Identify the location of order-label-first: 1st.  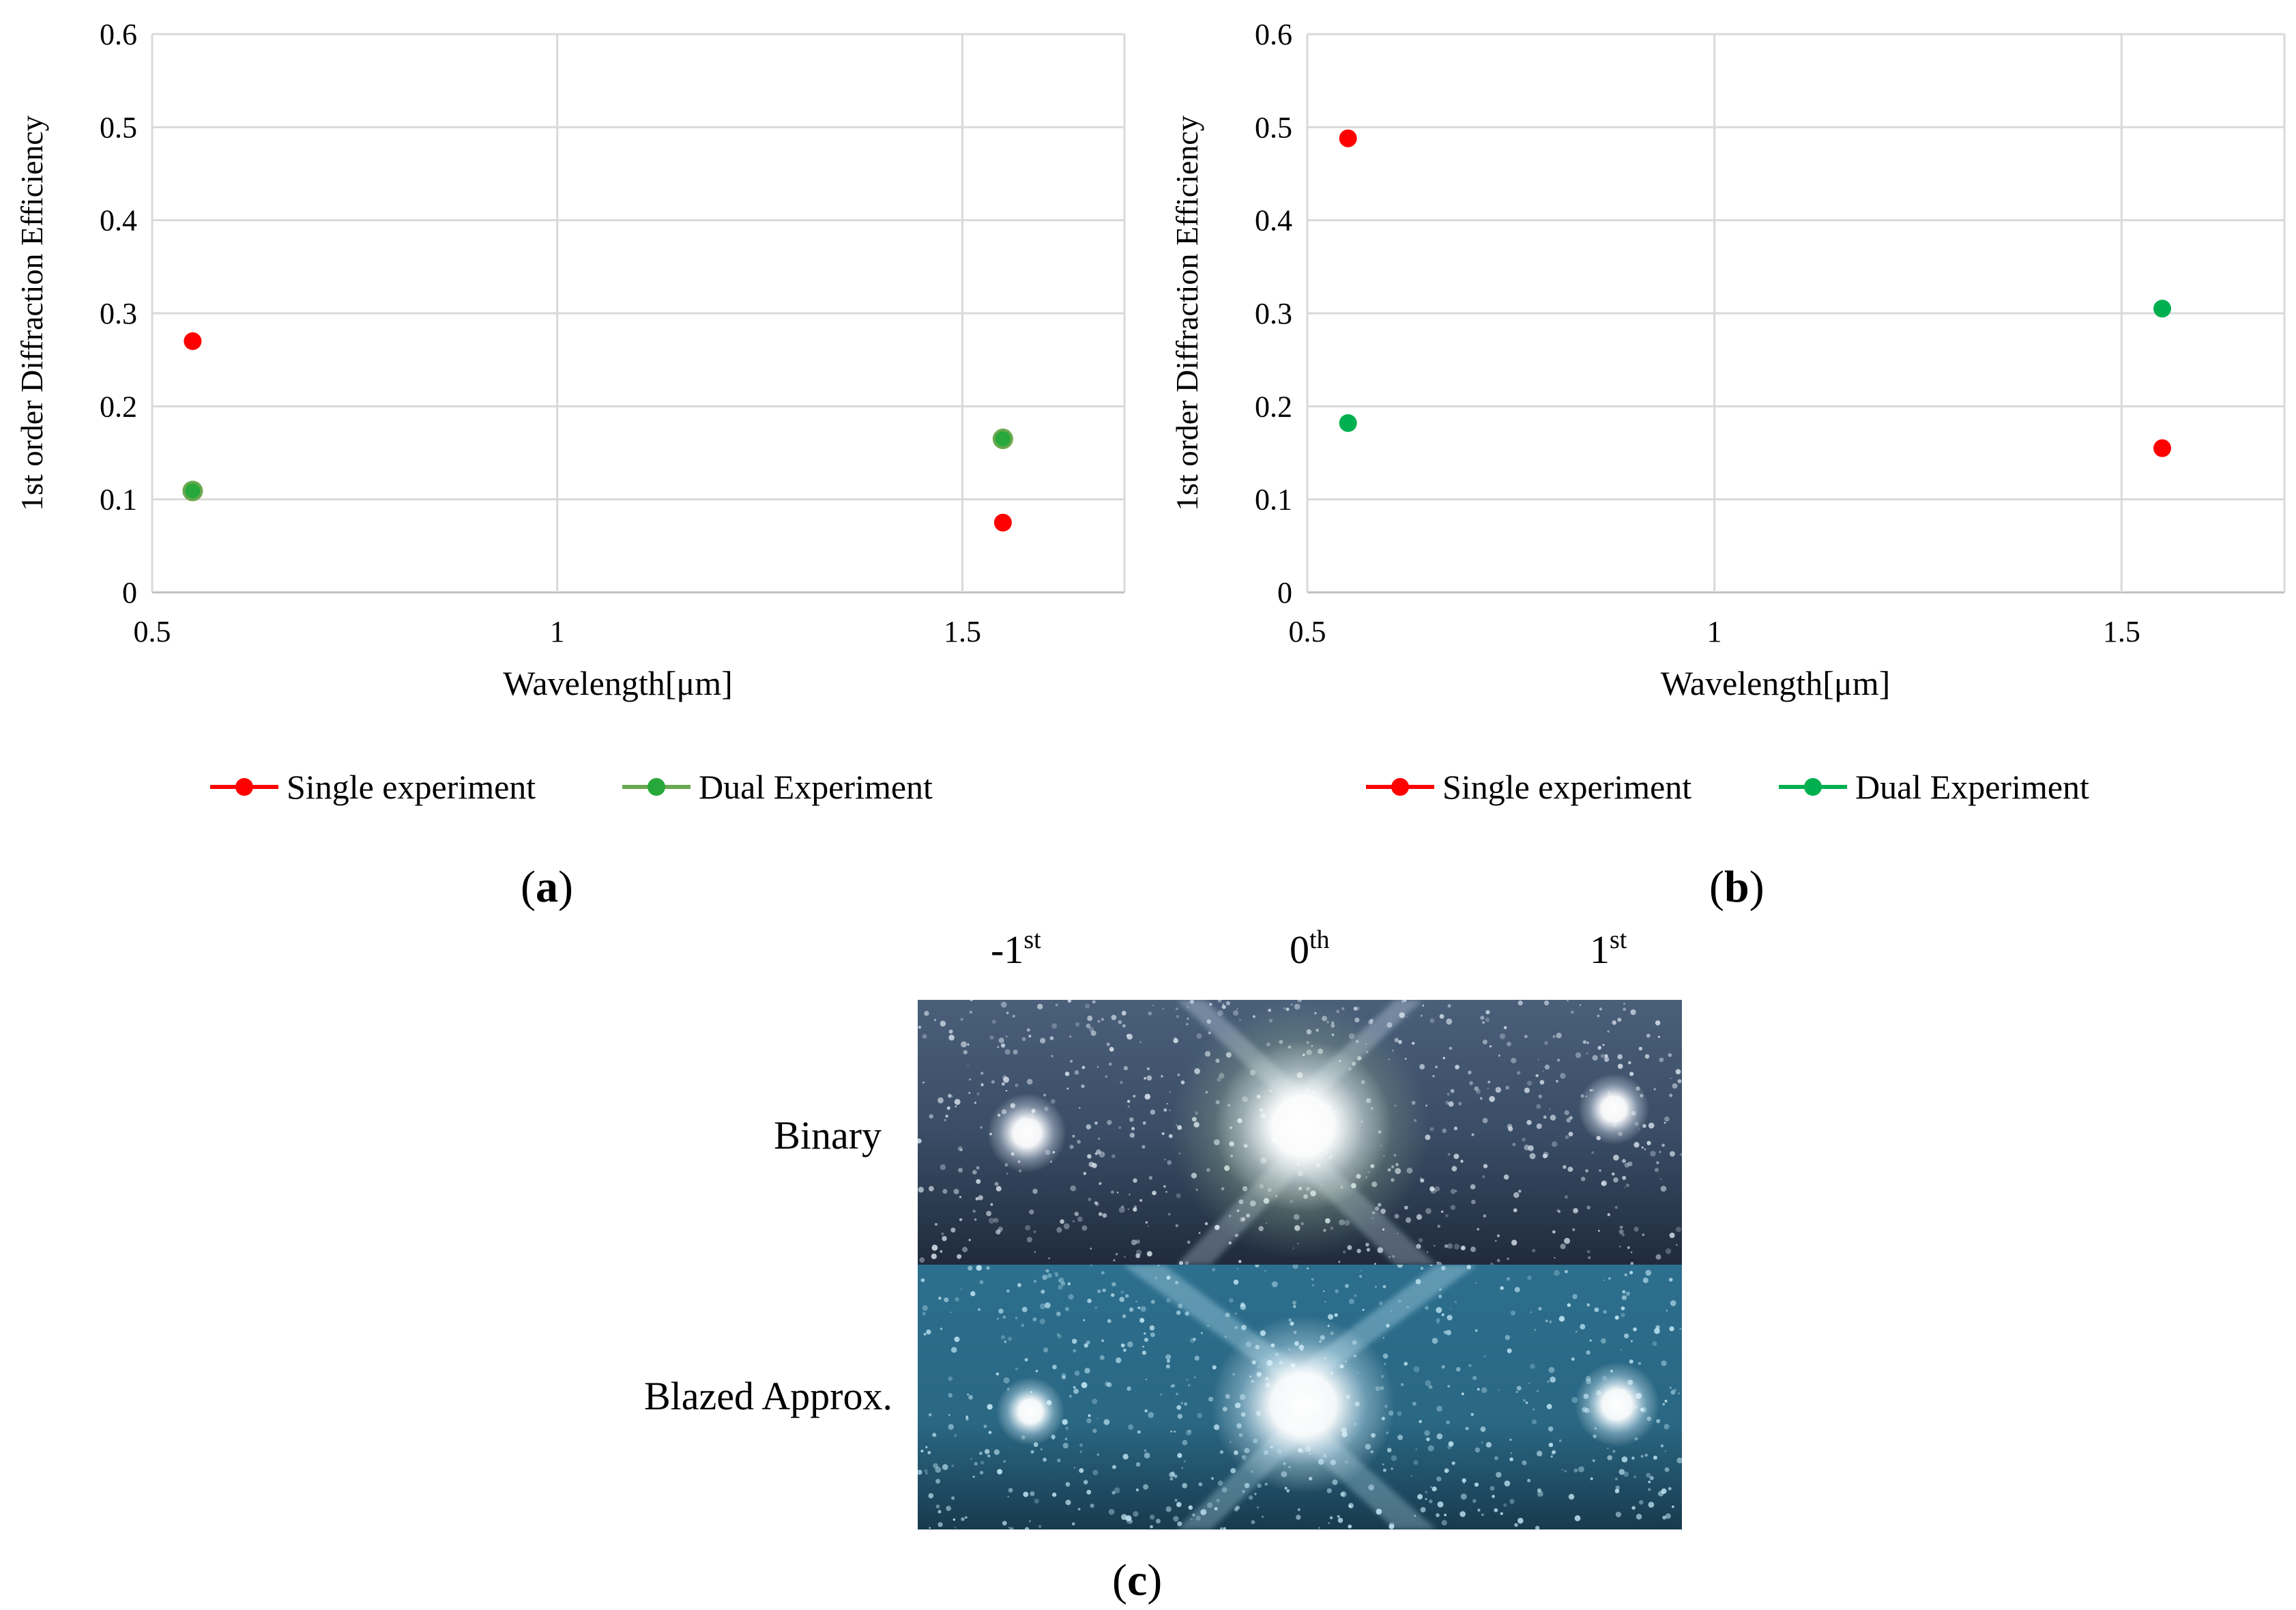
(1608, 948).